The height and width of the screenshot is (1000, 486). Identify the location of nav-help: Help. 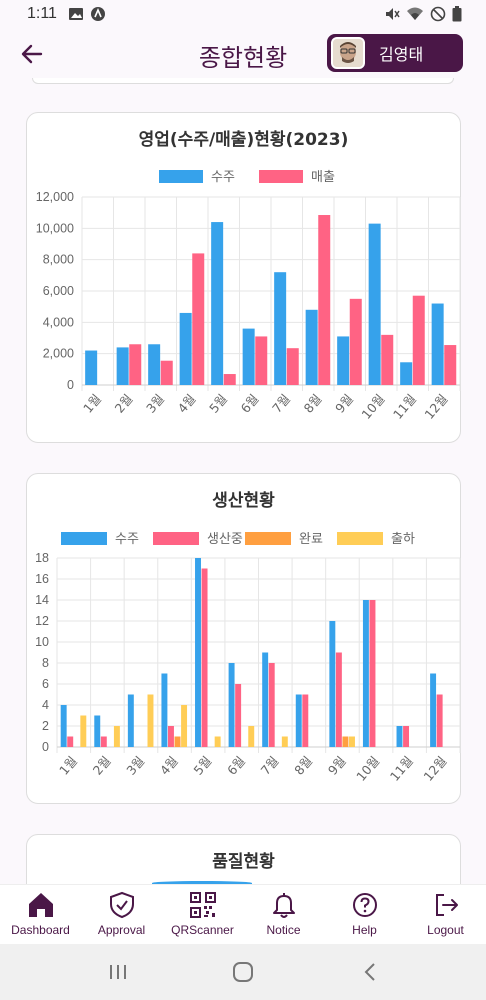
(364, 914).